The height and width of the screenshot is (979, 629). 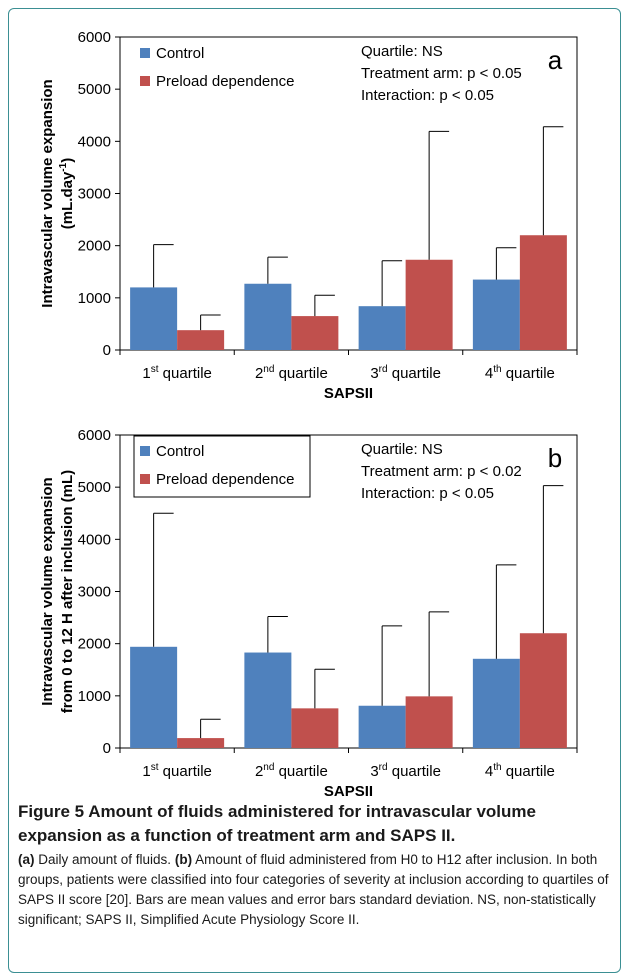 I want to click on chart-b-ytick-label: 3000, so click(x=94, y=592).